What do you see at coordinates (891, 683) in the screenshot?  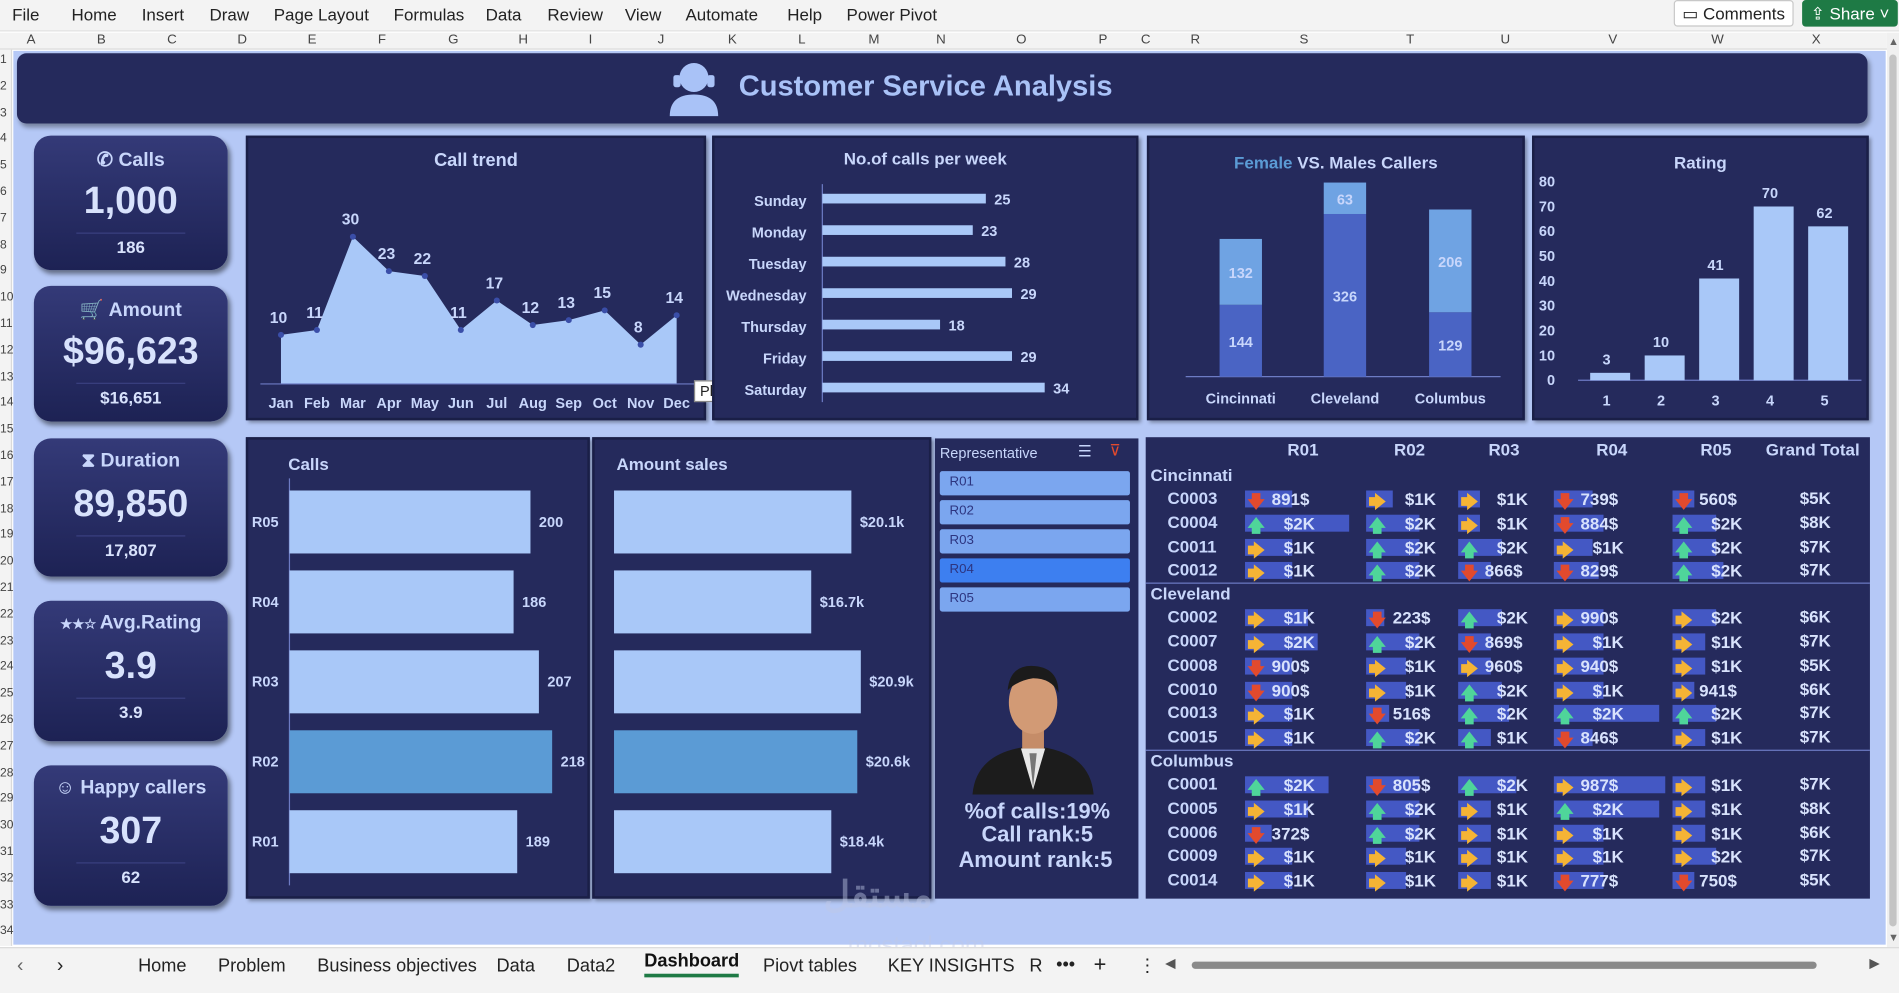 I see `amount-data-label: $20.9k` at bounding box center [891, 683].